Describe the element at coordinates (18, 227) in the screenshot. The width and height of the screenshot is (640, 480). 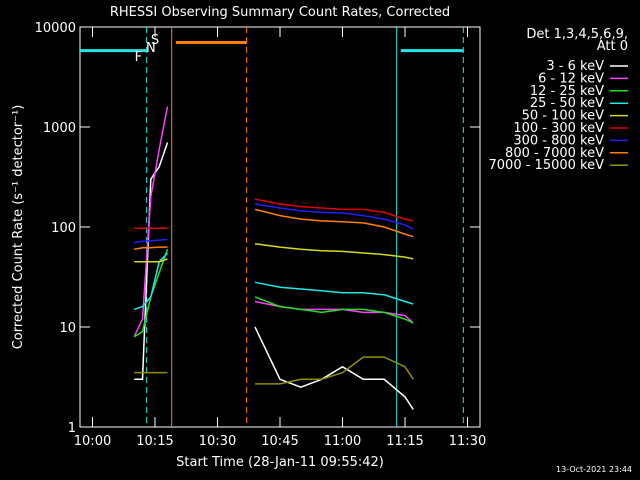
I see `y-axis-label: Corrected Count Rate (s⁻¹ detector⁻¹)` at that location.